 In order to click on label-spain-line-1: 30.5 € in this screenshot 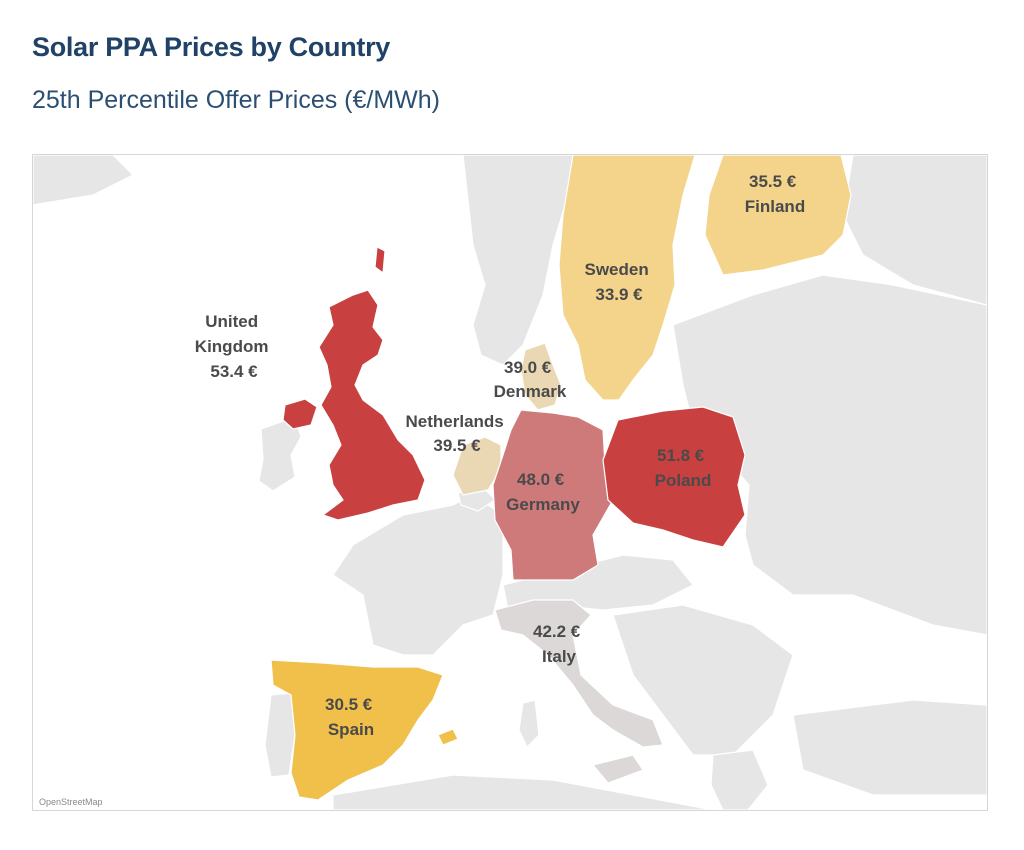, I will do `click(349, 704)`.